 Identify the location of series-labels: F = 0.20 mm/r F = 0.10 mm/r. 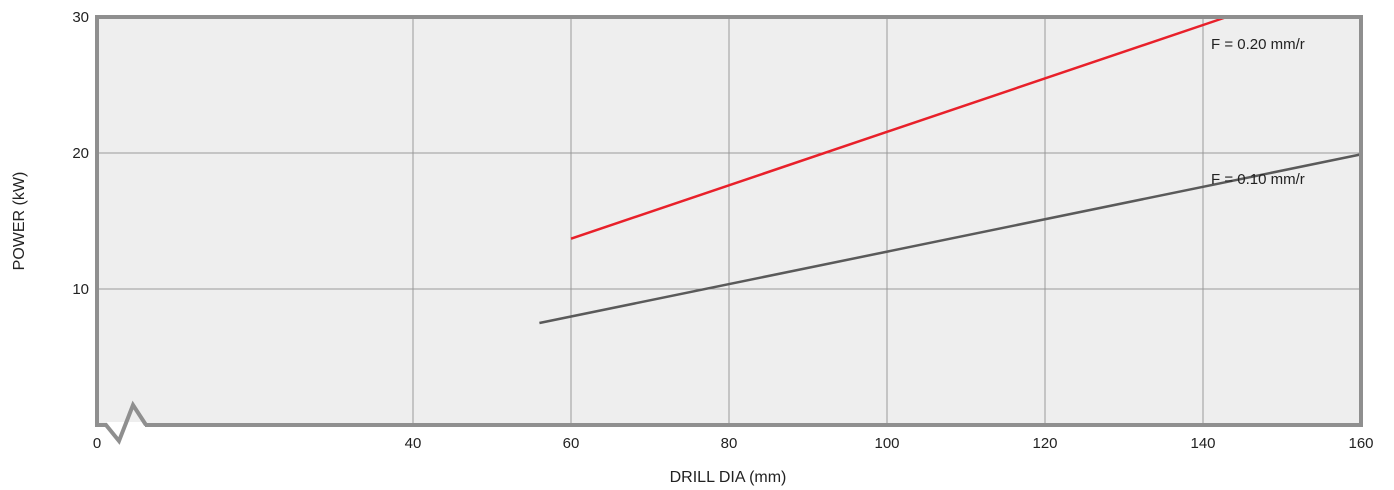
(1258, 112).